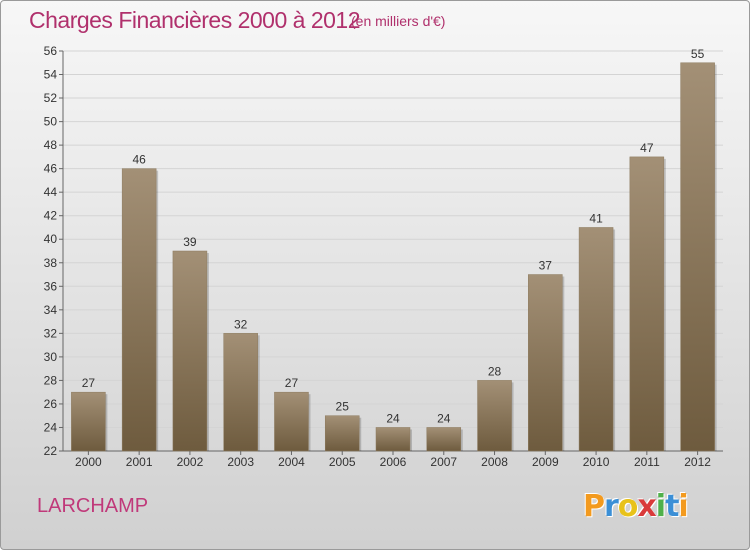  What do you see at coordinates (190, 242) in the screenshot?
I see `bar-value-label: 39` at bounding box center [190, 242].